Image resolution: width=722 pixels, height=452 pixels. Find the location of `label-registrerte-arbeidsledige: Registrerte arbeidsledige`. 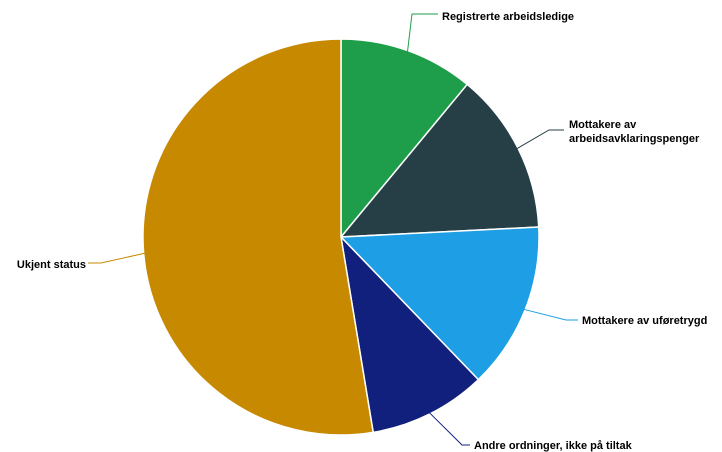

label-registrerte-arbeidsledige: Registrerte arbeidsledige is located at coordinates (508, 17).